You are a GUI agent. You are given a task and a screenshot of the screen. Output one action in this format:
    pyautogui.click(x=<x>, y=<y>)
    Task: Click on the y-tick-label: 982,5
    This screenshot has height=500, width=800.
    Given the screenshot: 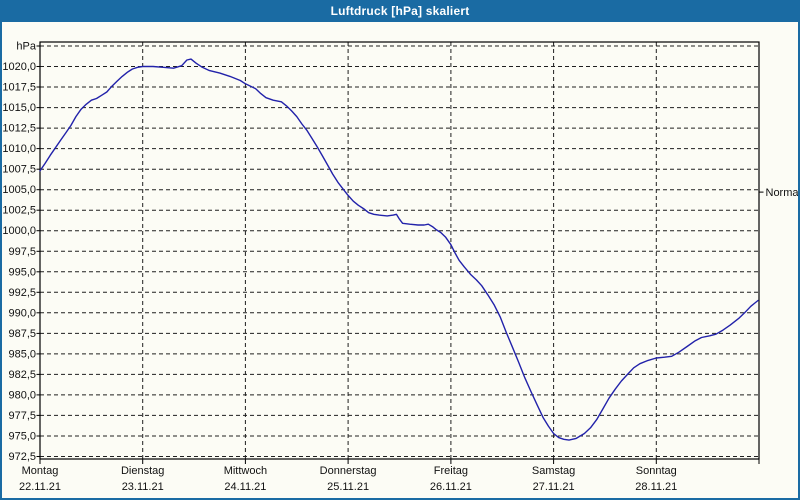 What is the action you would take?
    pyautogui.click(x=22, y=375)
    